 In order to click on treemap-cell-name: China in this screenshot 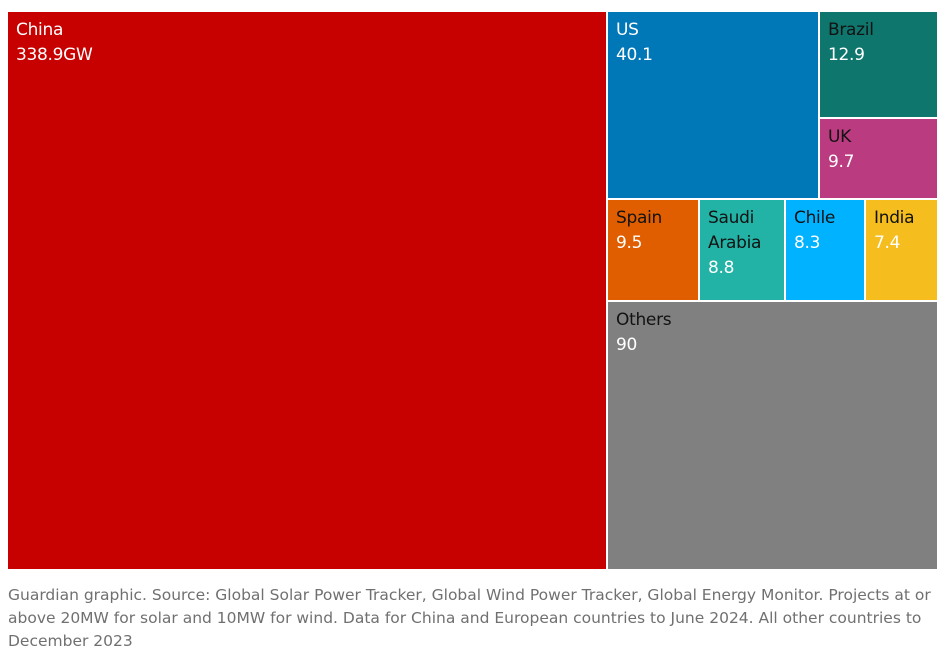, I will do `click(40, 30)`.